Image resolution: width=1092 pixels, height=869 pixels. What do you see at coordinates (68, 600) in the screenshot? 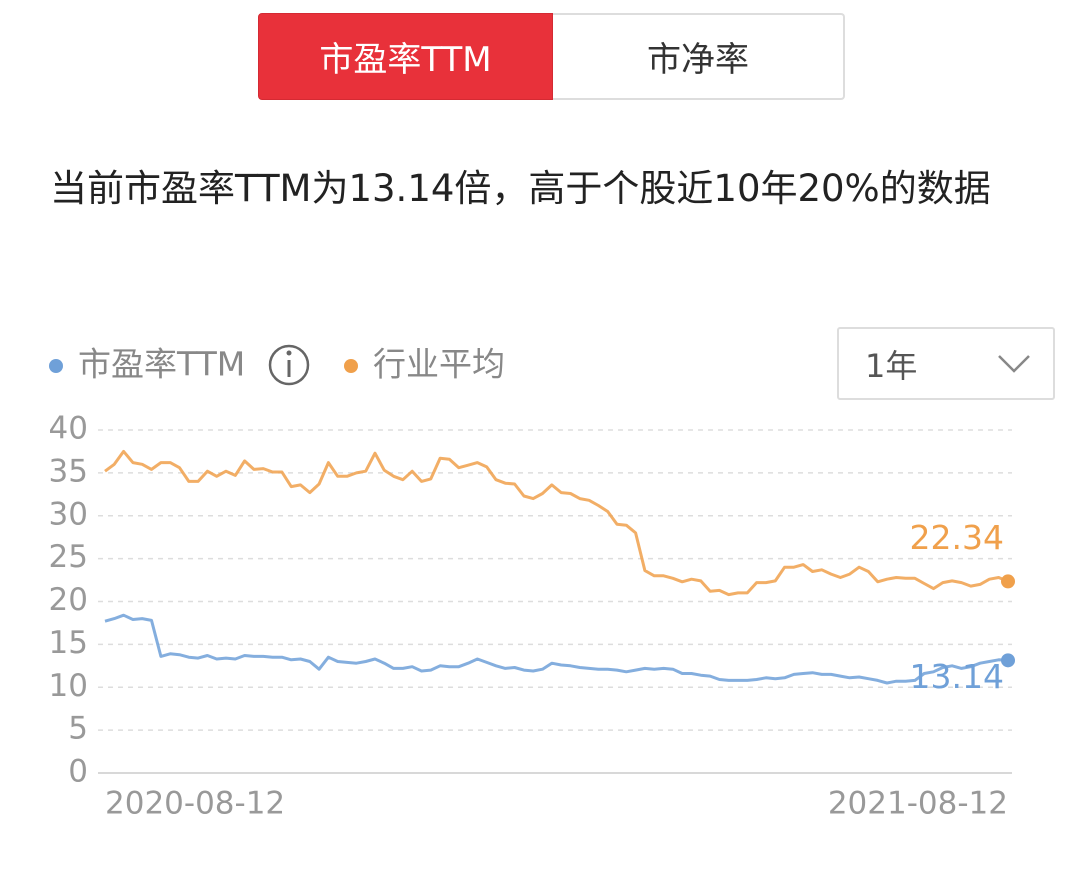
I see `y-tick-label: 20` at bounding box center [68, 600].